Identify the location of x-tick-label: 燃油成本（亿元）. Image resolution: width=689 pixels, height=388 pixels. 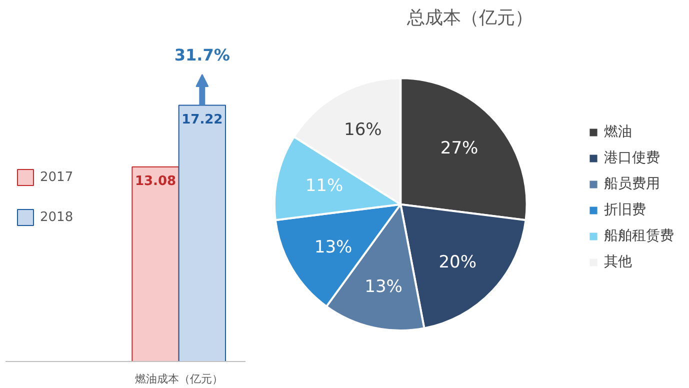
(178, 379).